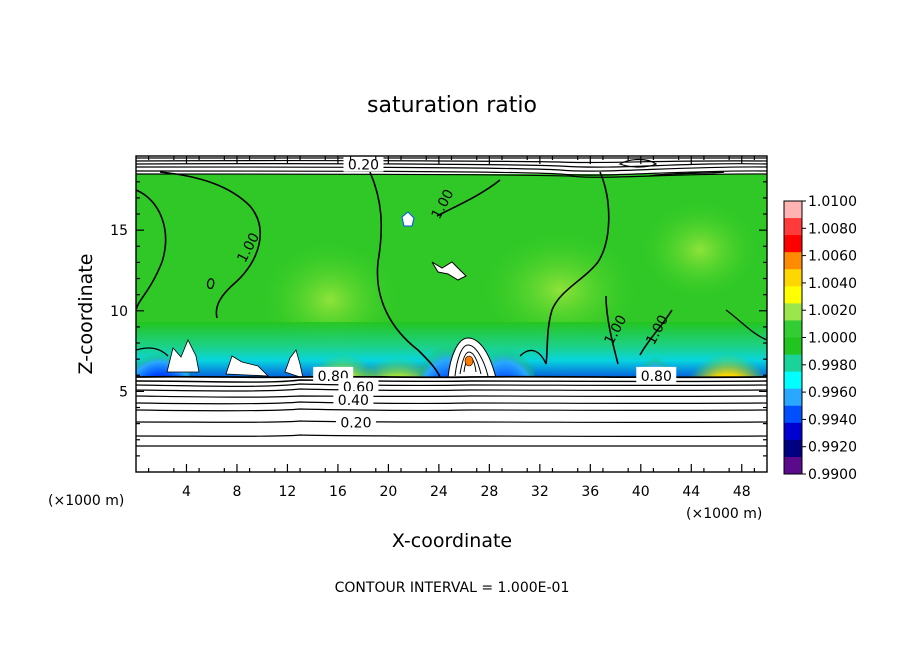 Image resolution: width=904 pixels, height=654 pixels. What do you see at coordinates (832, 229) in the screenshot?
I see `colorbar-label: 1.0080` at bounding box center [832, 229].